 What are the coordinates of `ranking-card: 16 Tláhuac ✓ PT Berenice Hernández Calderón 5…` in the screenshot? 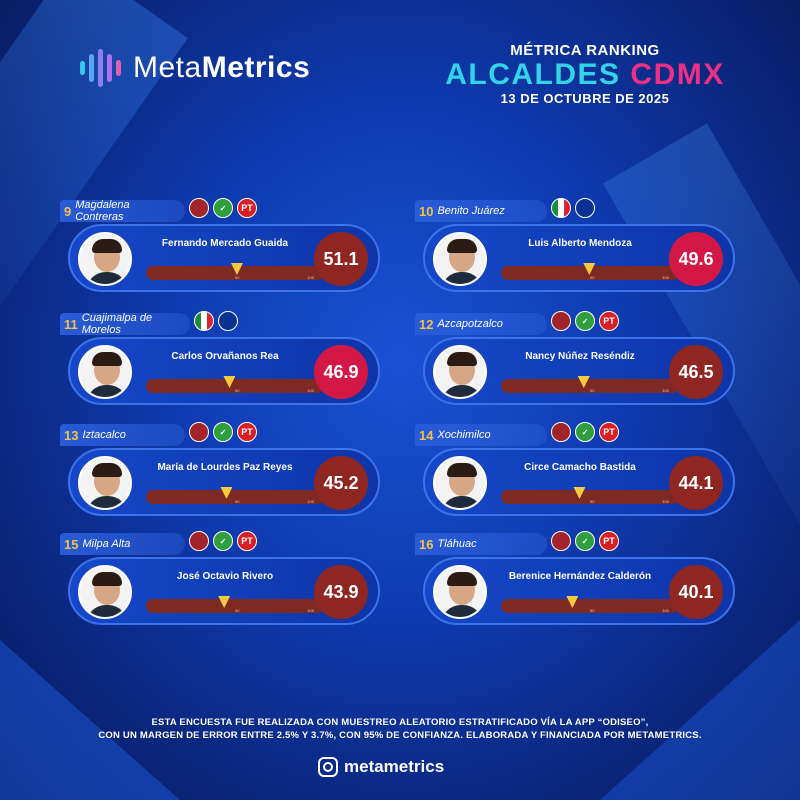 It's located at (575, 579).